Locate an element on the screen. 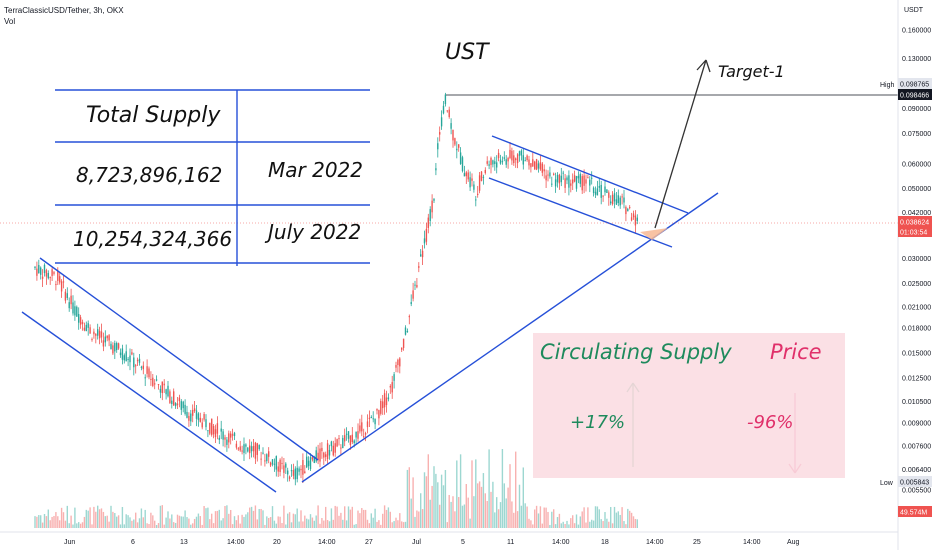 Image resolution: width=932 pixels, height=554 pixels. target-arrow-head-b is located at coordinates (708, 66).